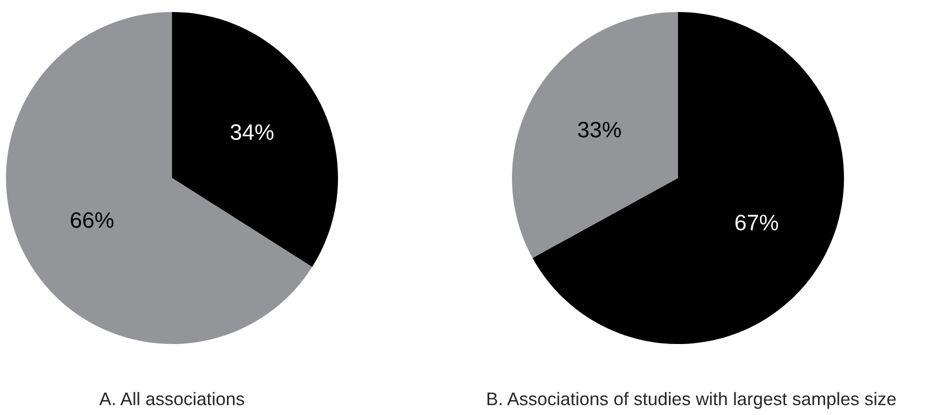  What do you see at coordinates (171, 399) in the screenshot?
I see `text: A. All associations` at bounding box center [171, 399].